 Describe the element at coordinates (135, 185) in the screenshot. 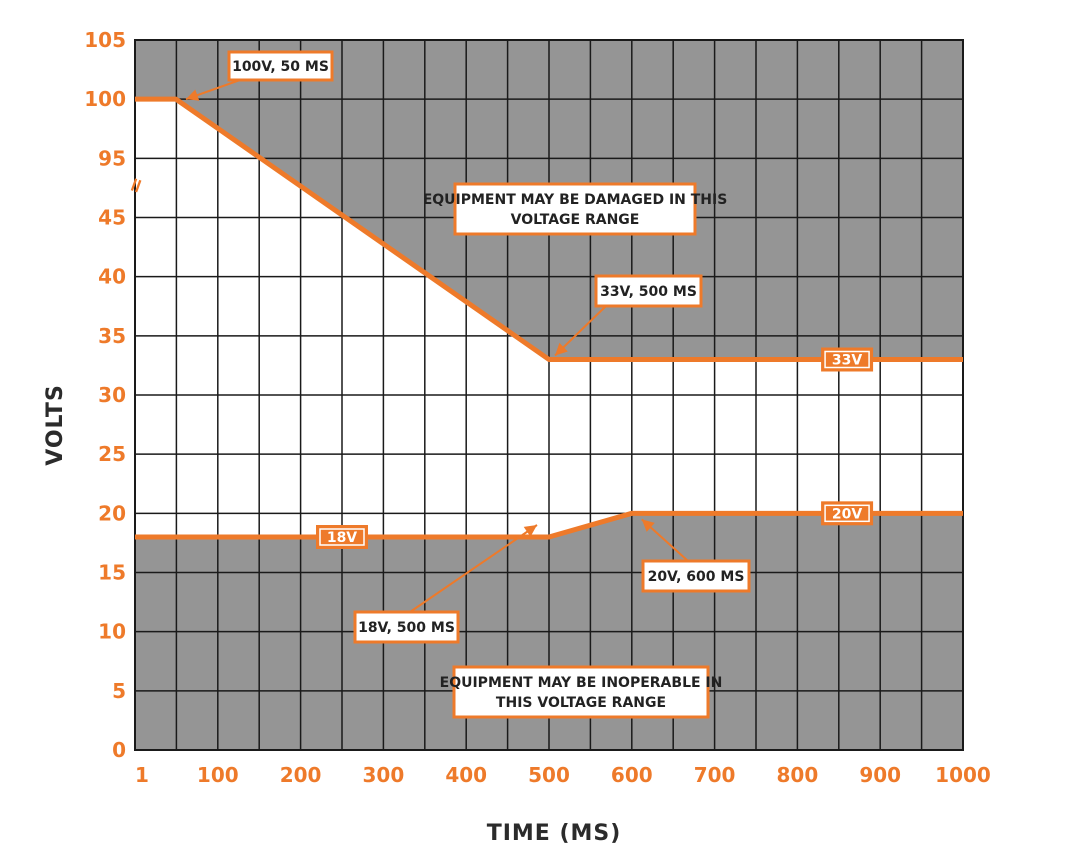

I see `axis-break-marker: =` at that location.